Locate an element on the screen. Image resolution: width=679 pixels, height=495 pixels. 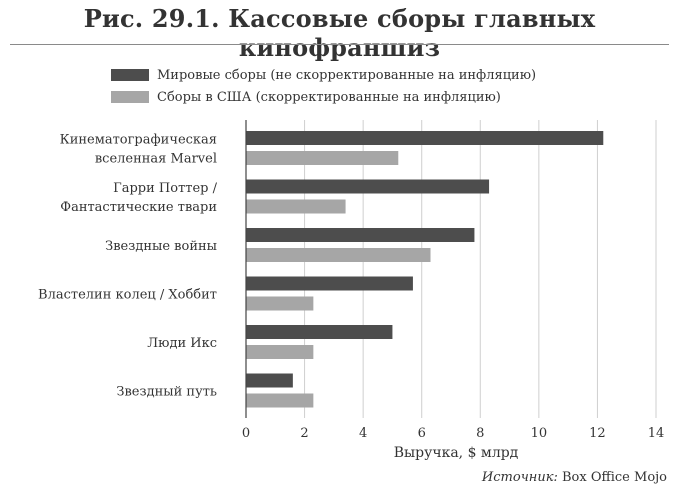
category-label-4-line-0: Люди Икс is located at coordinates (182, 343).